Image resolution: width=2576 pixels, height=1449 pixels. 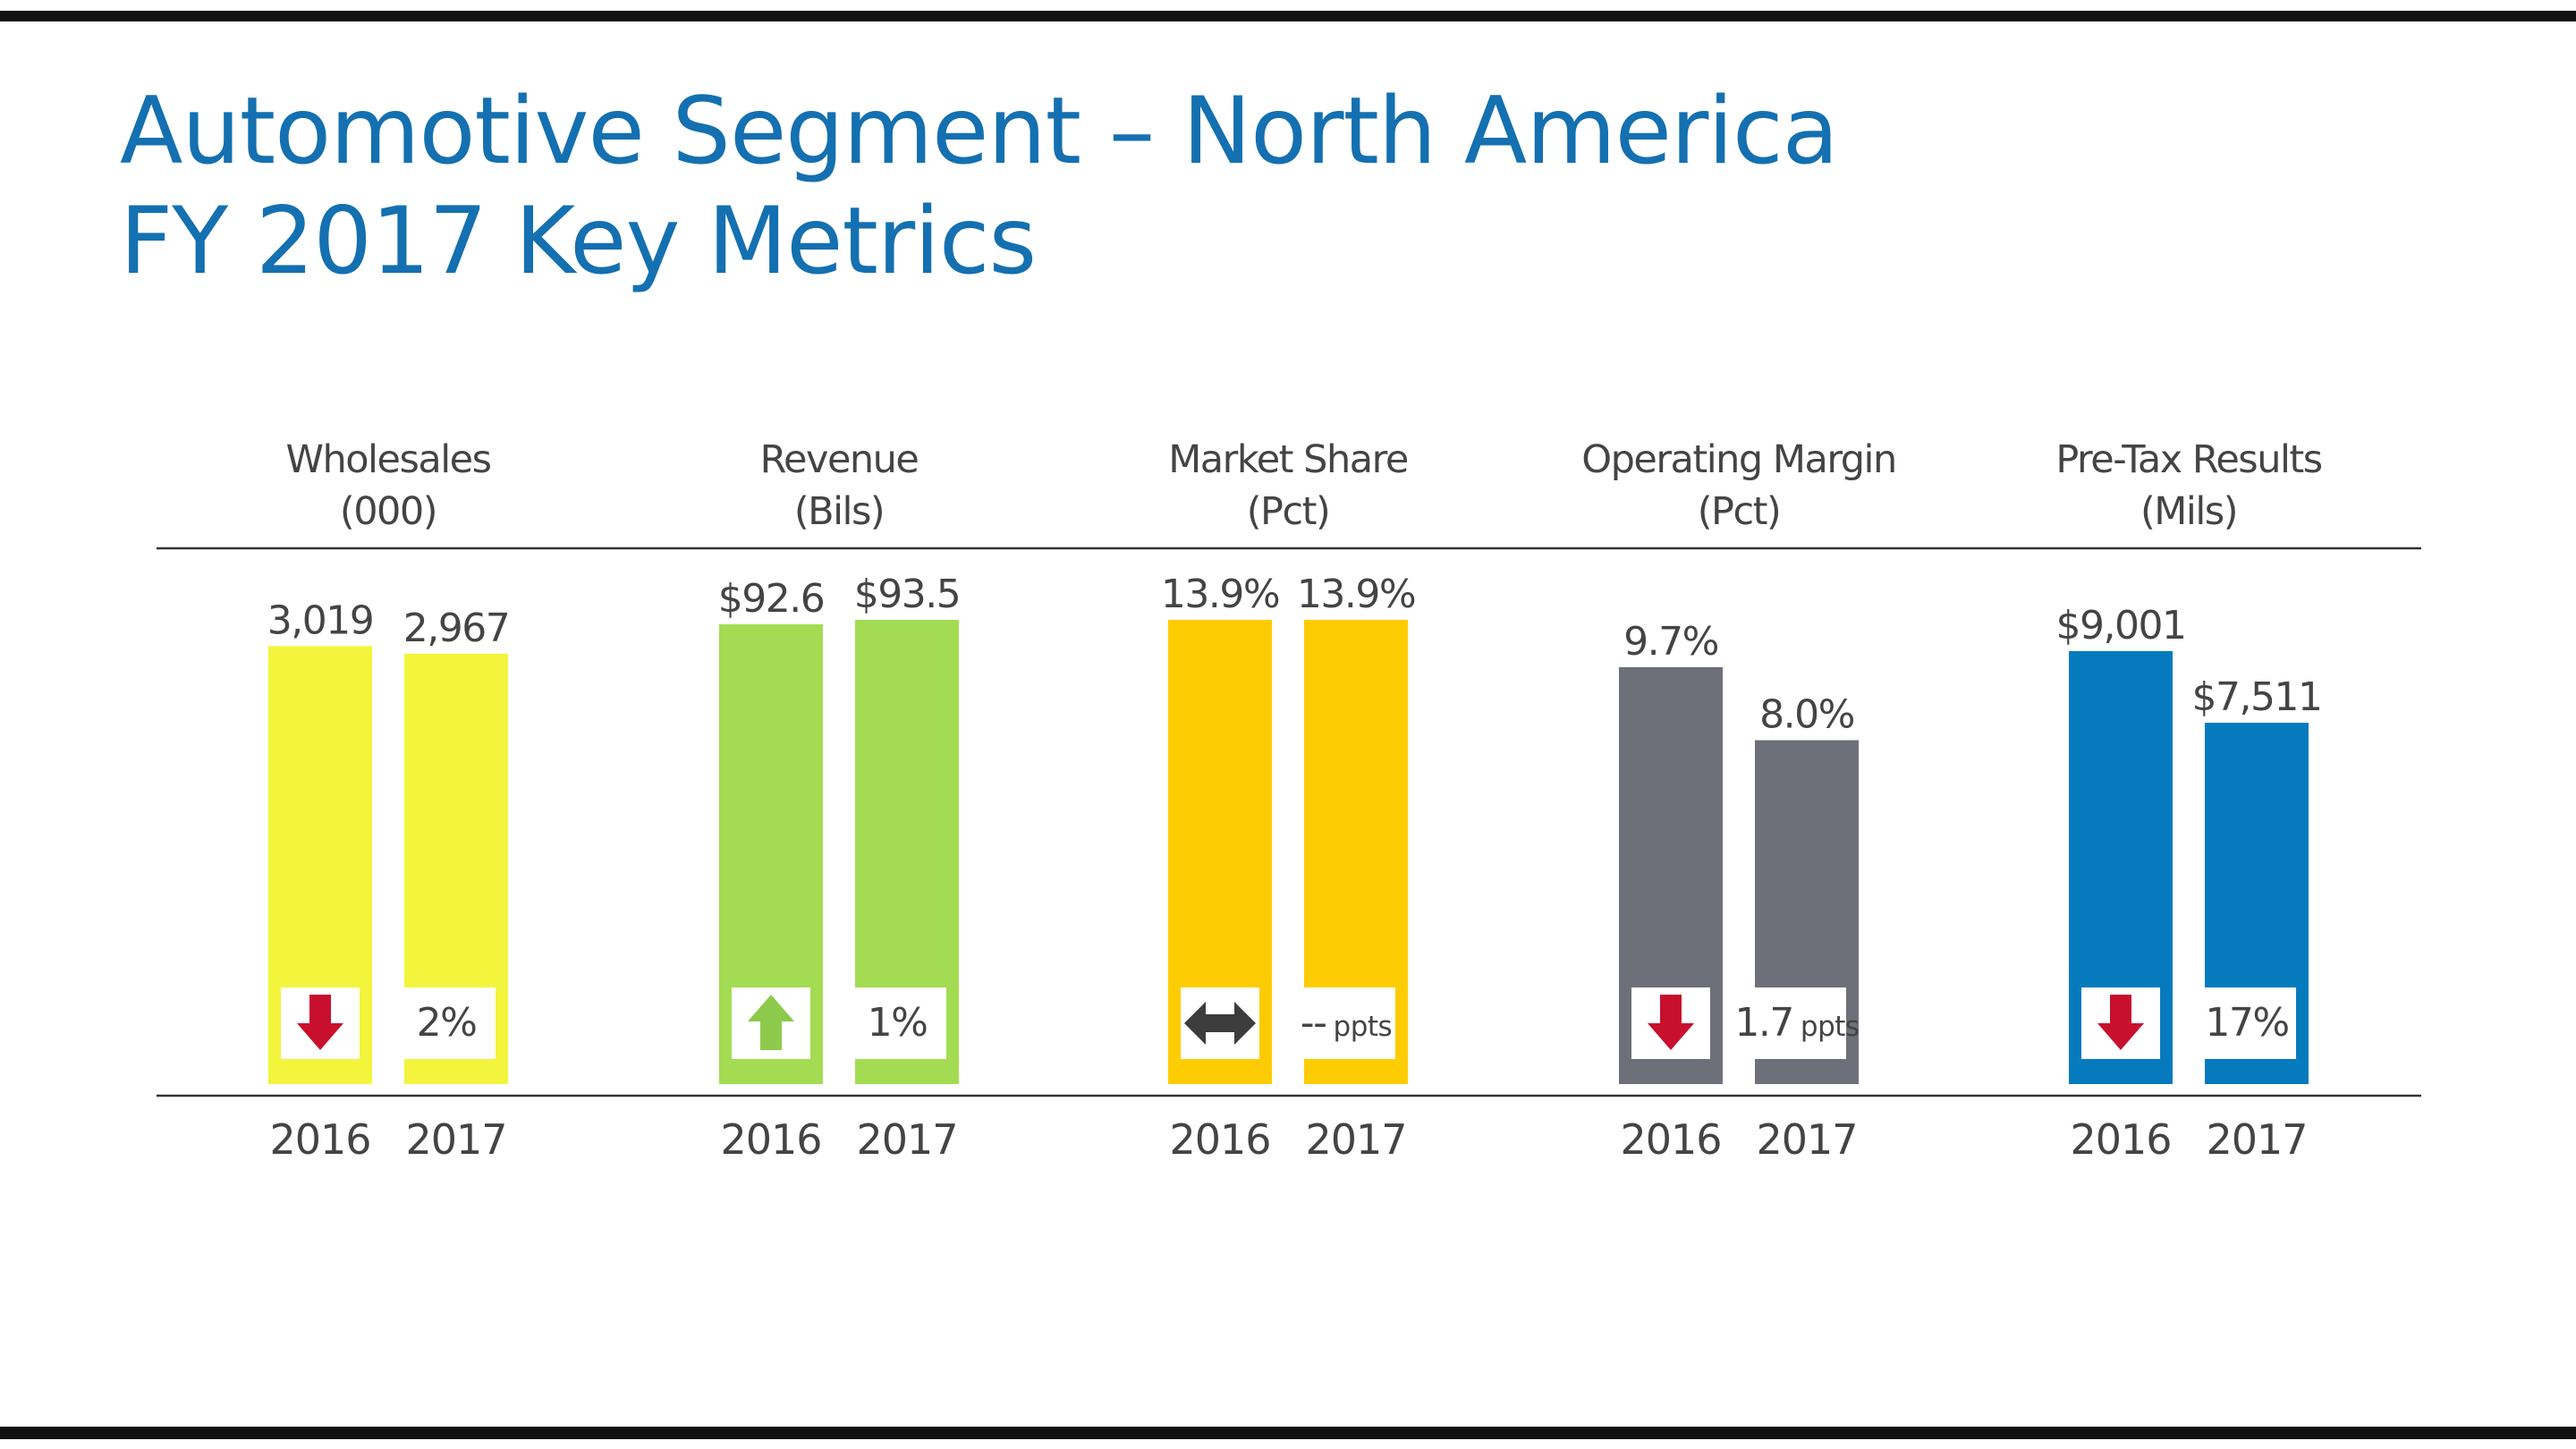 I want to click on title-line-1: Automotive Segment – North America, so click(x=979, y=131).